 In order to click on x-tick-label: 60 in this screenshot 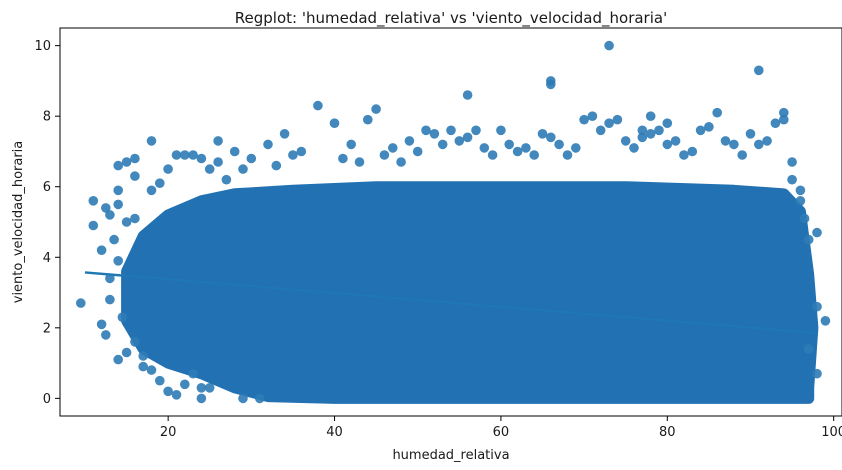, I will do `click(501, 432)`.